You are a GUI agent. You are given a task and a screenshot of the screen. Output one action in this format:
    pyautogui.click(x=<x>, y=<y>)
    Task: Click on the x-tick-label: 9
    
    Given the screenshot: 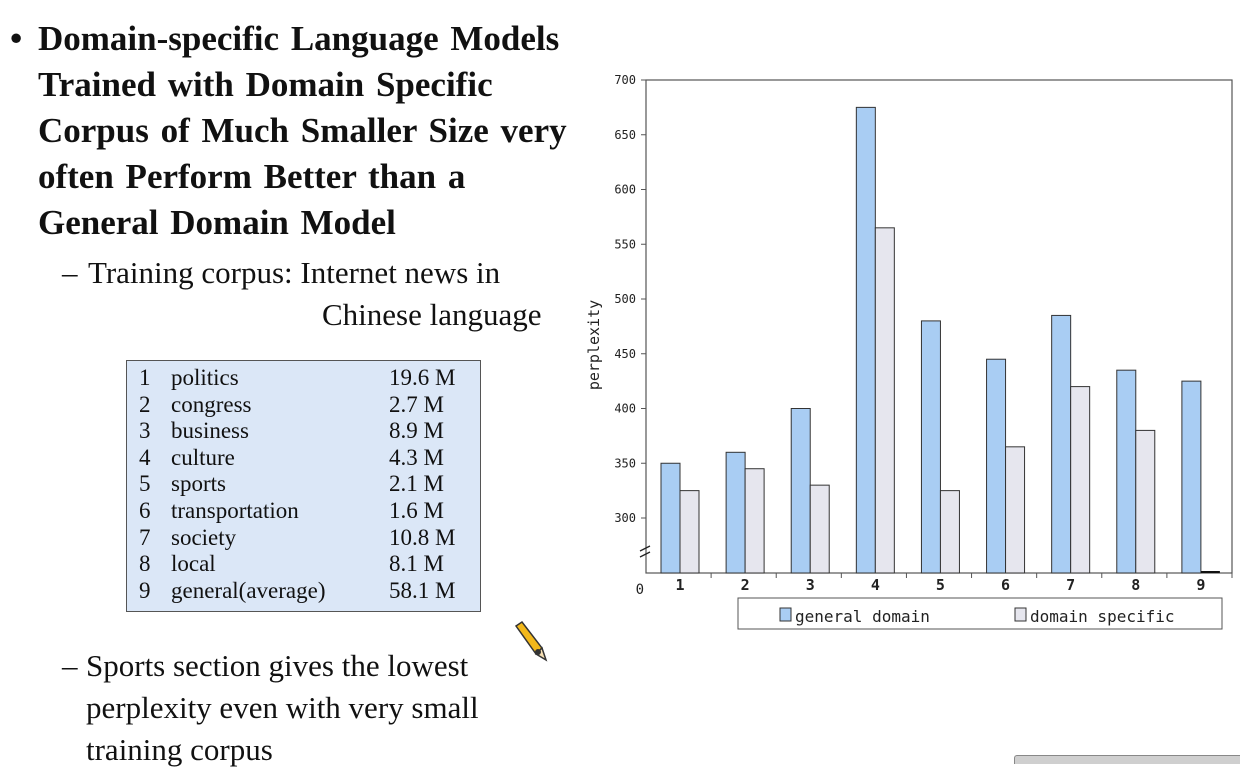 What is the action you would take?
    pyautogui.click(x=1200, y=585)
    